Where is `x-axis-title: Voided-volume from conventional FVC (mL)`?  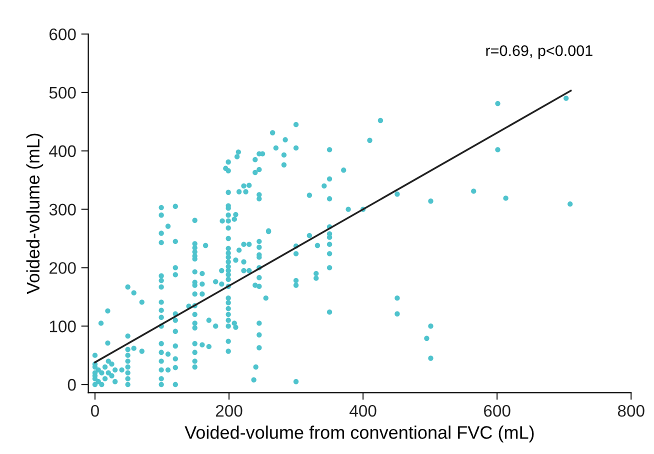
x-axis-title: Voided-volume from conventional FVC (mL) is located at coordinates (359, 434).